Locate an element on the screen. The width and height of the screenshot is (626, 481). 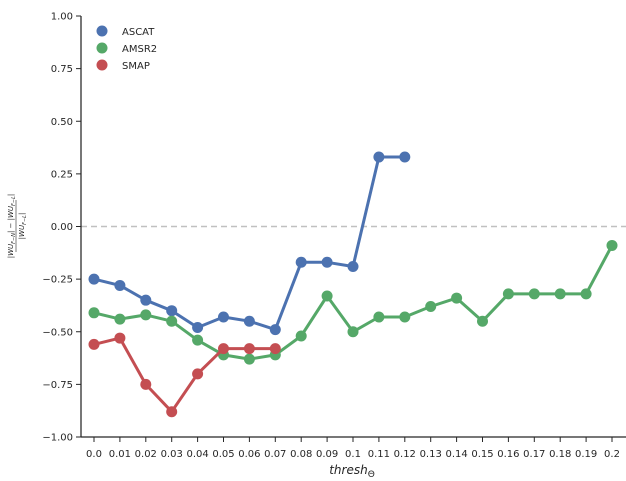
x-tick-label: 0.04 is located at coordinates (197, 454).